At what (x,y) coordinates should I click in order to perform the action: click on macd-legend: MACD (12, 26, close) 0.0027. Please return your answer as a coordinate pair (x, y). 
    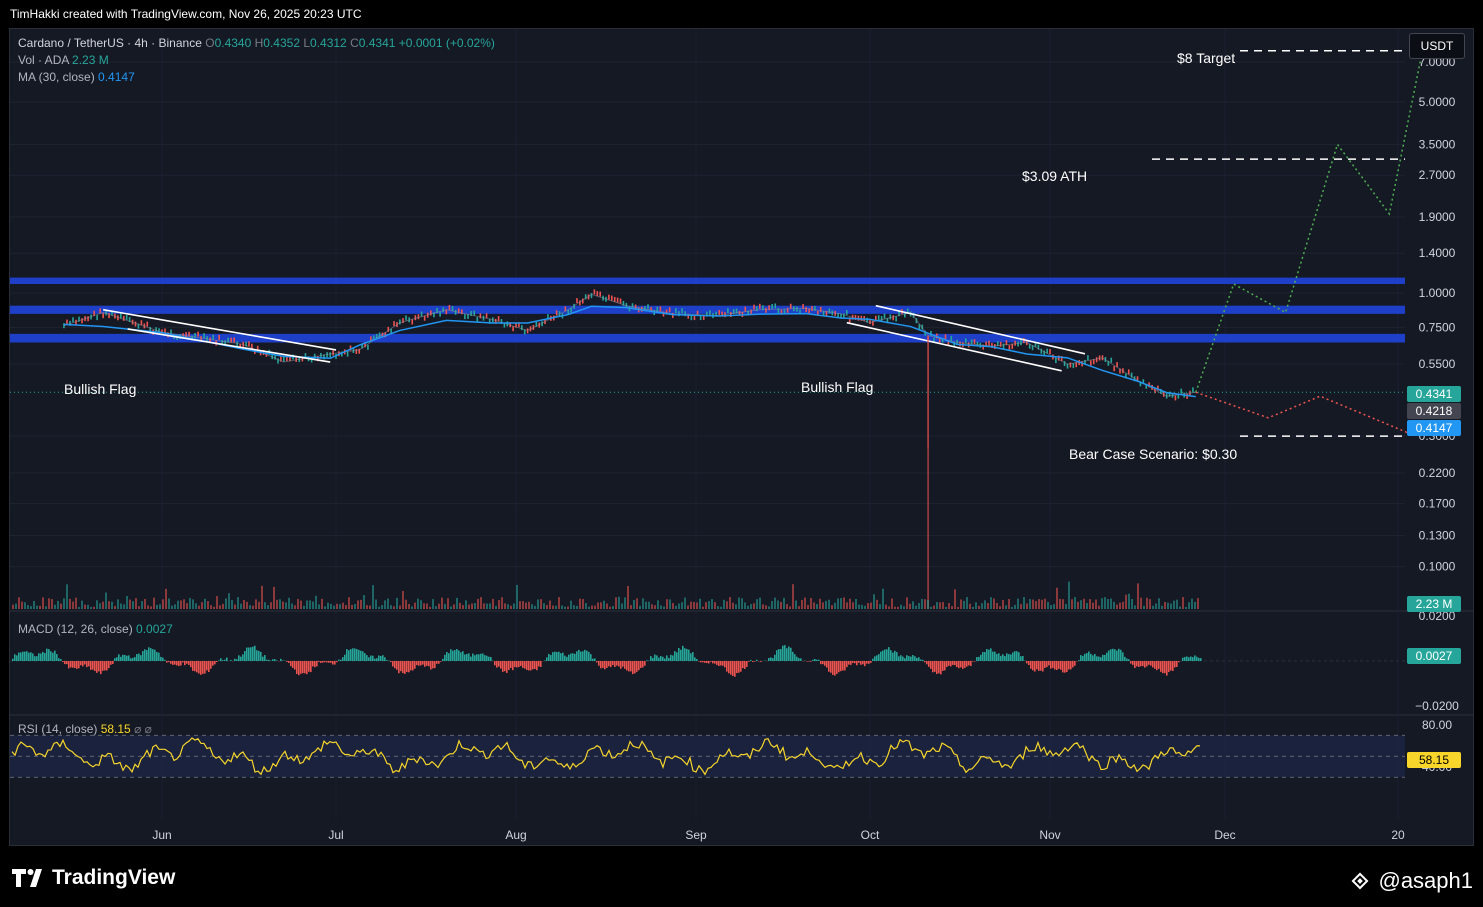
    Looking at the image, I should click on (95, 629).